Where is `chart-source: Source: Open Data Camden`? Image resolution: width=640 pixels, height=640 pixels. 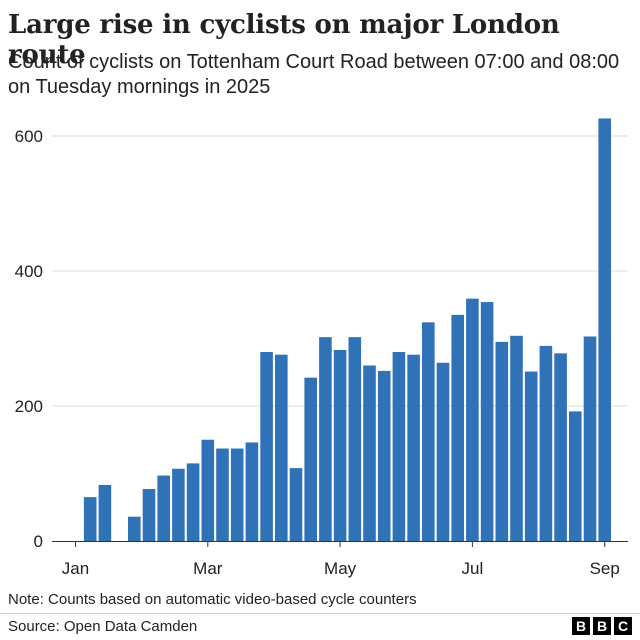
chart-source: Source: Open Data Camden is located at coordinates (103, 626).